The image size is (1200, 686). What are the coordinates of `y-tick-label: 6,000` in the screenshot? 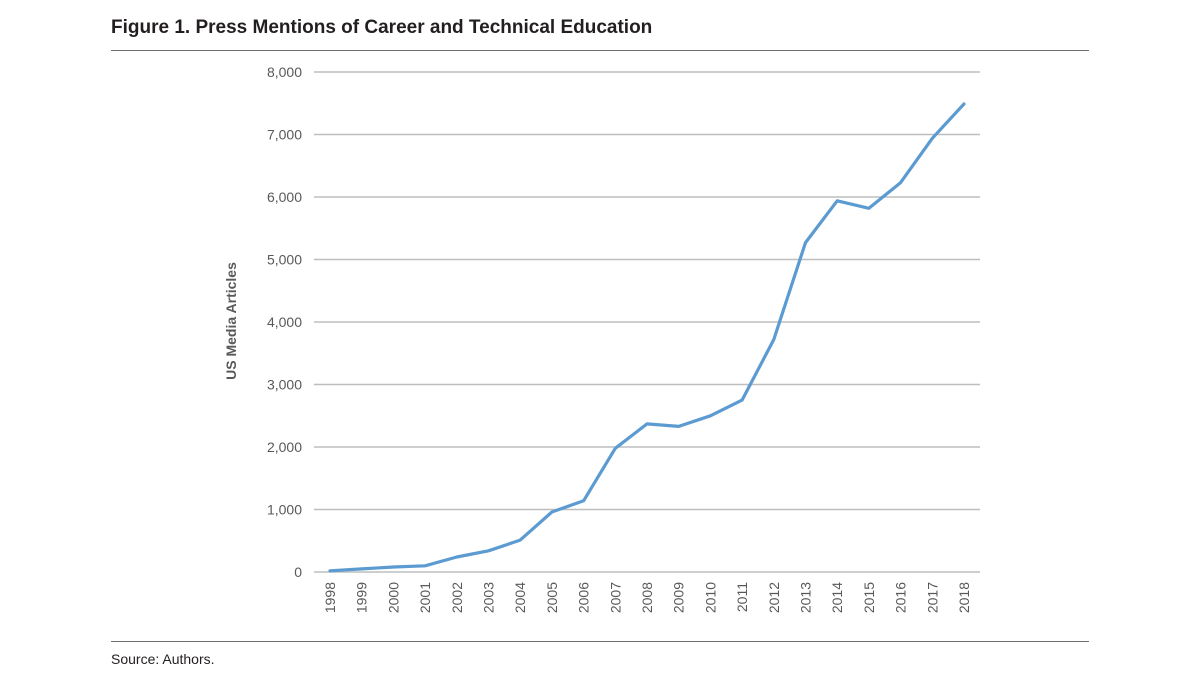 It's located at (284, 197).